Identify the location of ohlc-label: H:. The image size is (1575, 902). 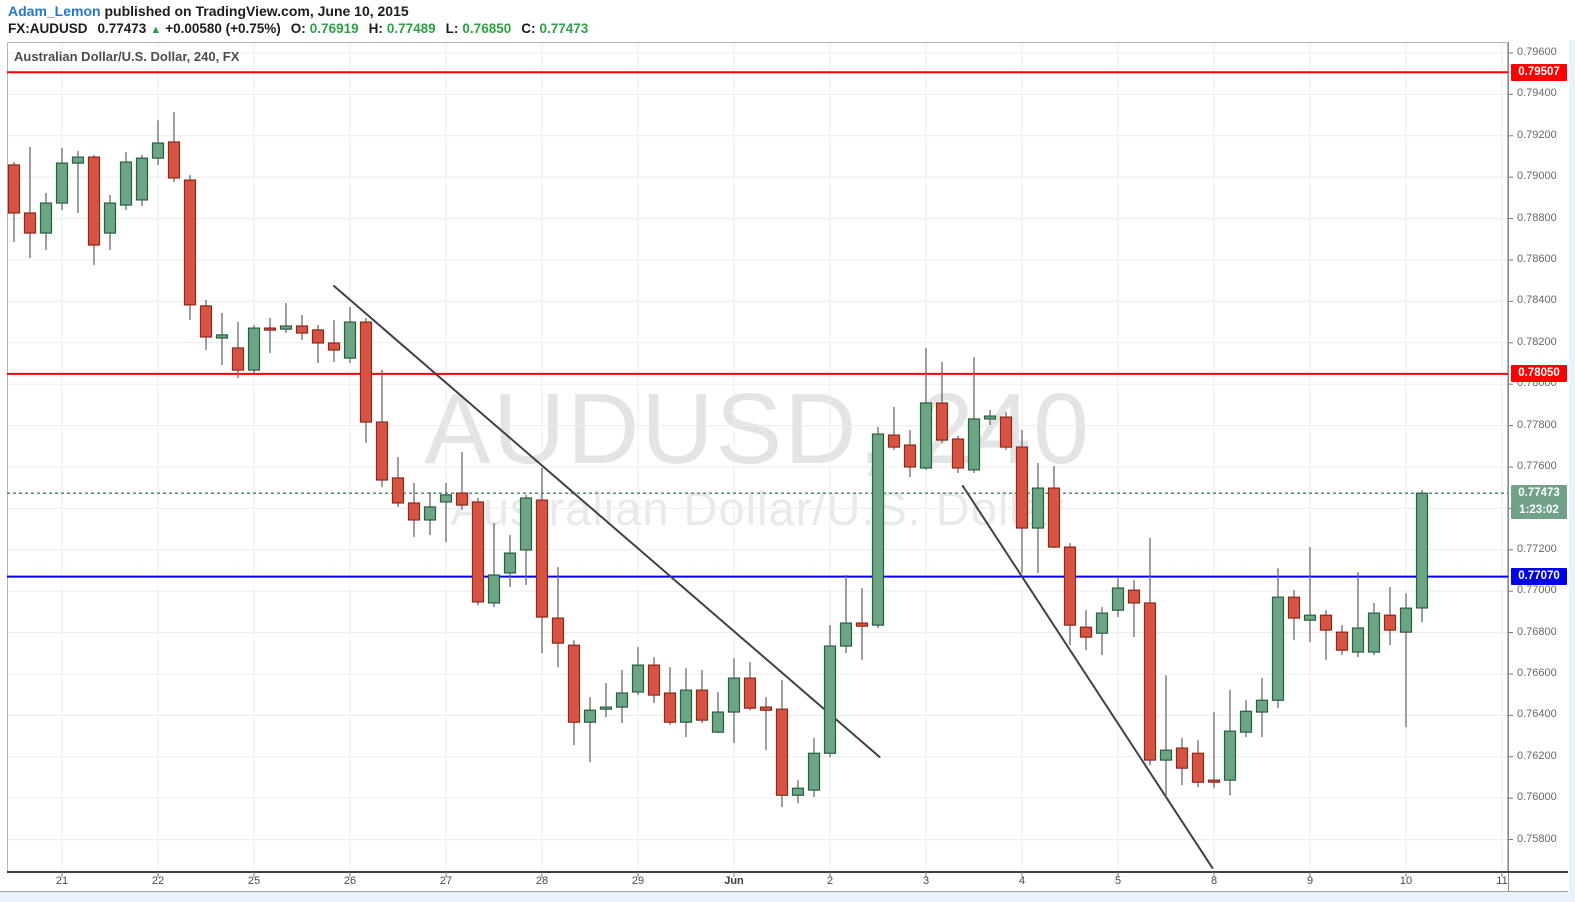
(375, 28).